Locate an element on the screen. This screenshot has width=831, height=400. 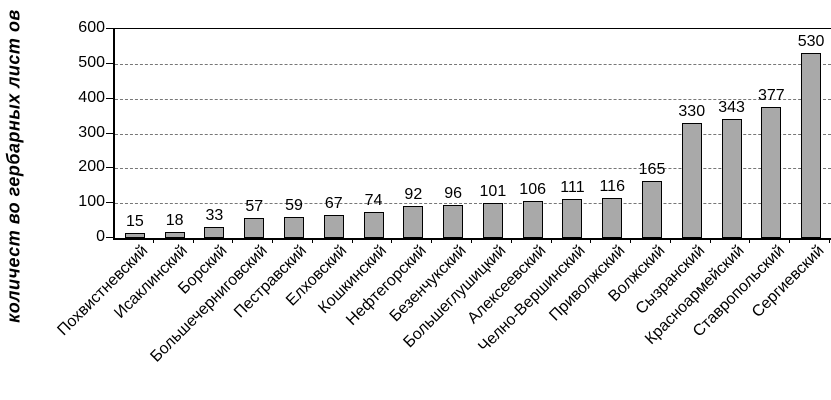
bar-value-label: 15 is located at coordinates (134, 221).